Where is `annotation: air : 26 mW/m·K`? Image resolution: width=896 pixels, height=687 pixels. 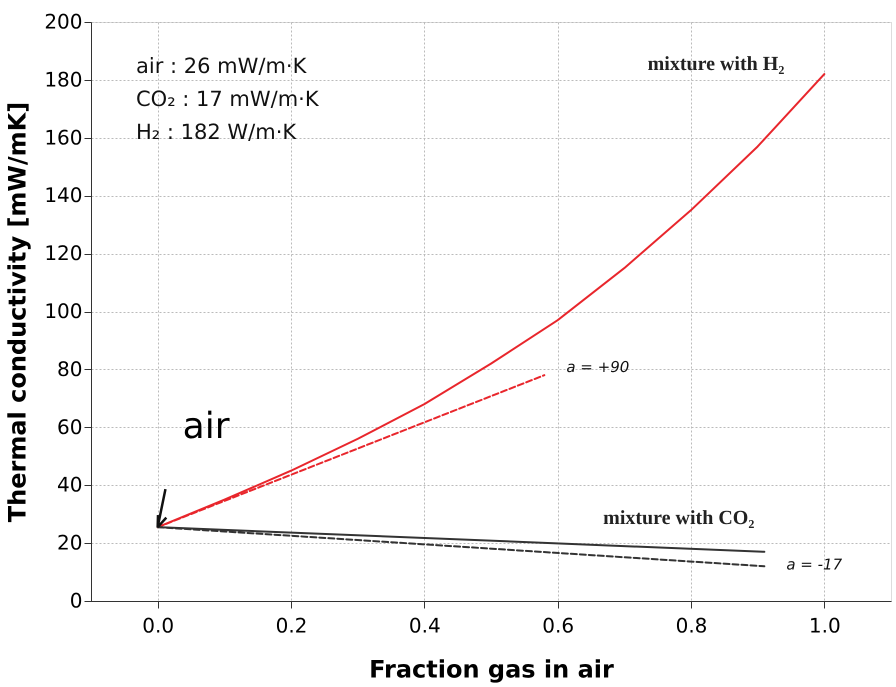
annotation: air : 26 mW/m·K is located at coordinates (222, 66).